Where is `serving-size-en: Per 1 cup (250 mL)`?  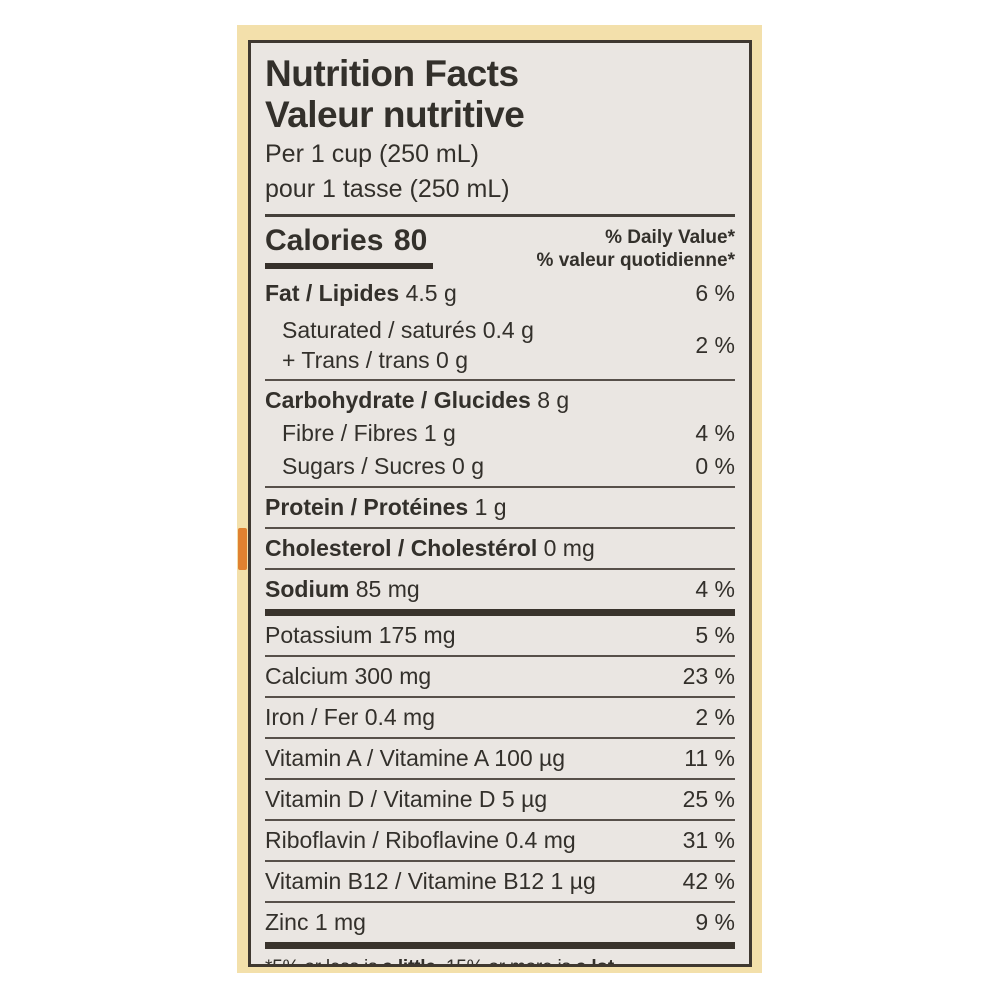
serving-size-en: Per 1 cup (250 mL) is located at coordinates (372, 154).